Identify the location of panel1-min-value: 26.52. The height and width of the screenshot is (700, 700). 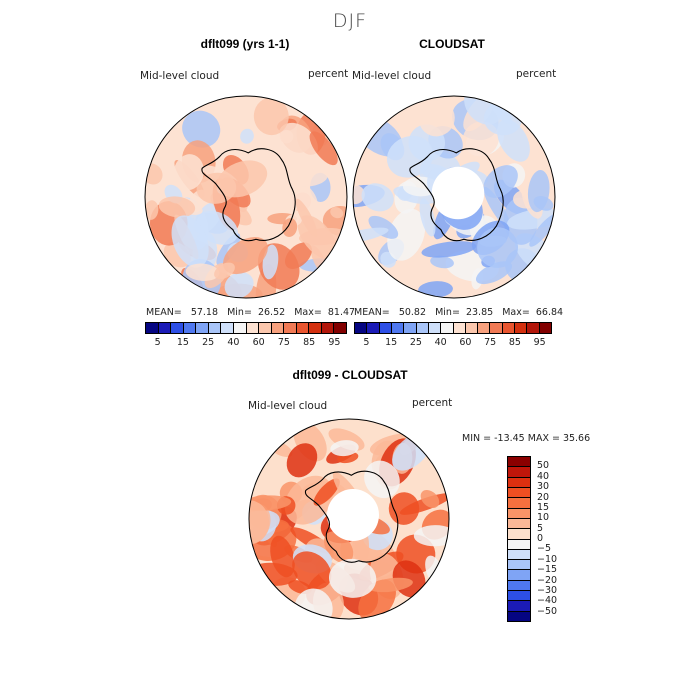
(271, 312).